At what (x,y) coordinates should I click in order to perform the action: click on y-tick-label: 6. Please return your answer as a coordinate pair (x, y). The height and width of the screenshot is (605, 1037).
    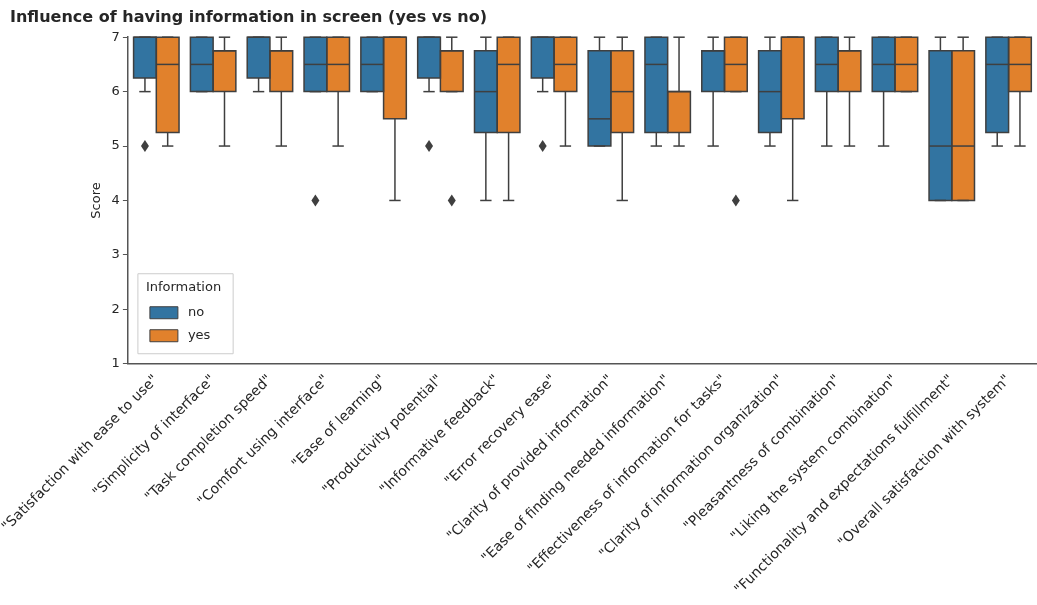
    Looking at the image, I should click on (115, 90).